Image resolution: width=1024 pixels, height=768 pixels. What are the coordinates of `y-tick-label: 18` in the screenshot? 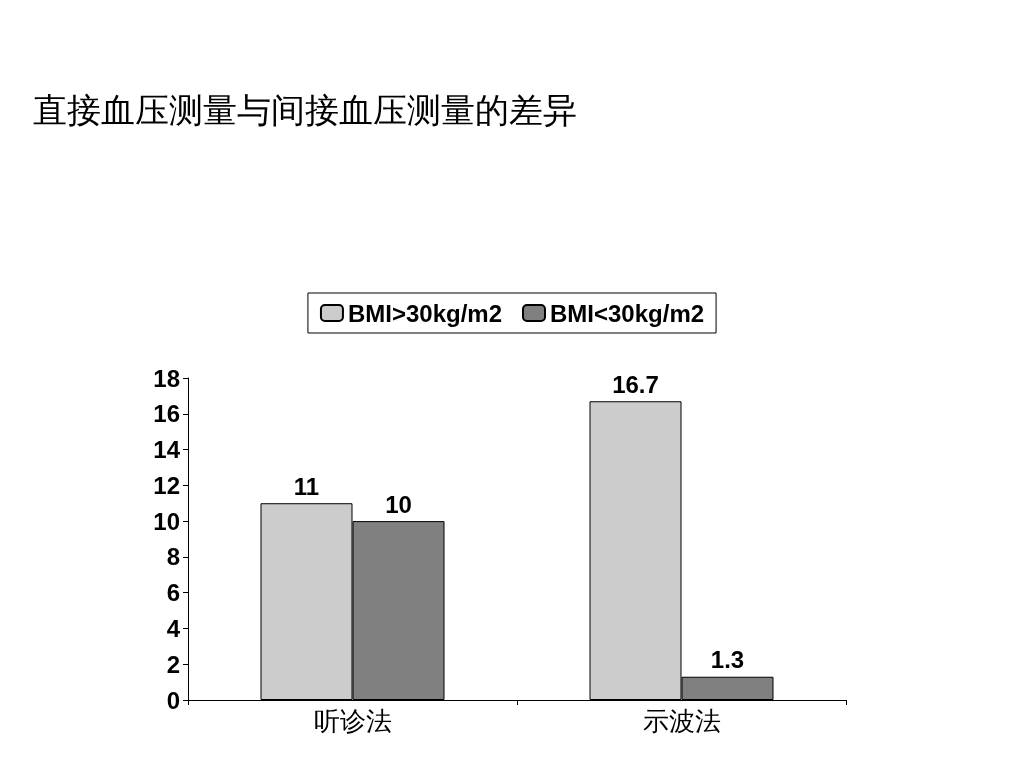 It's located at (166, 378).